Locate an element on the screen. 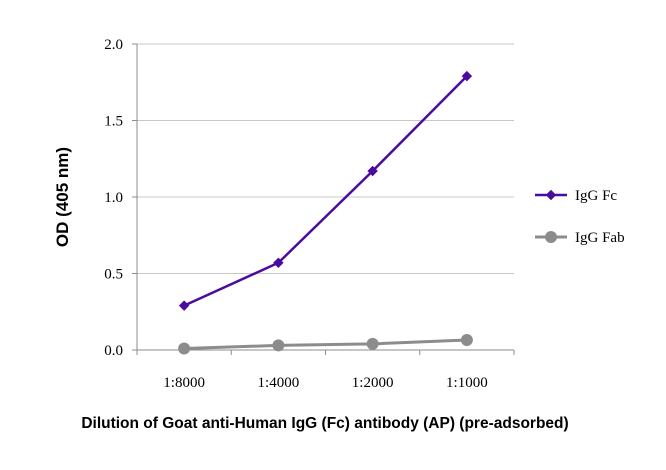 The height and width of the screenshot is (470, 666). legend-item: IgG Fab is located at coordinates (580, 238).